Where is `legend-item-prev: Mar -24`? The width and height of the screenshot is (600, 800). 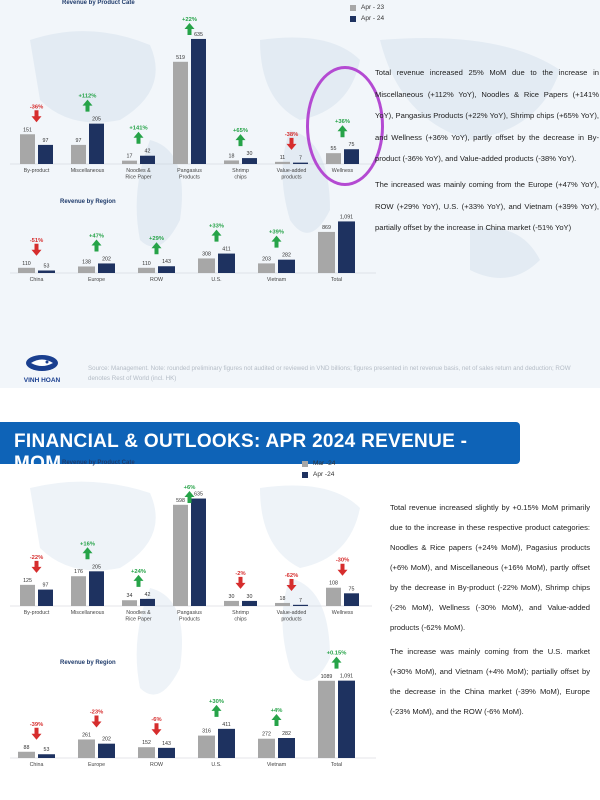 legend-item-prev: Mar -24 is located at coordinates (318, 463).